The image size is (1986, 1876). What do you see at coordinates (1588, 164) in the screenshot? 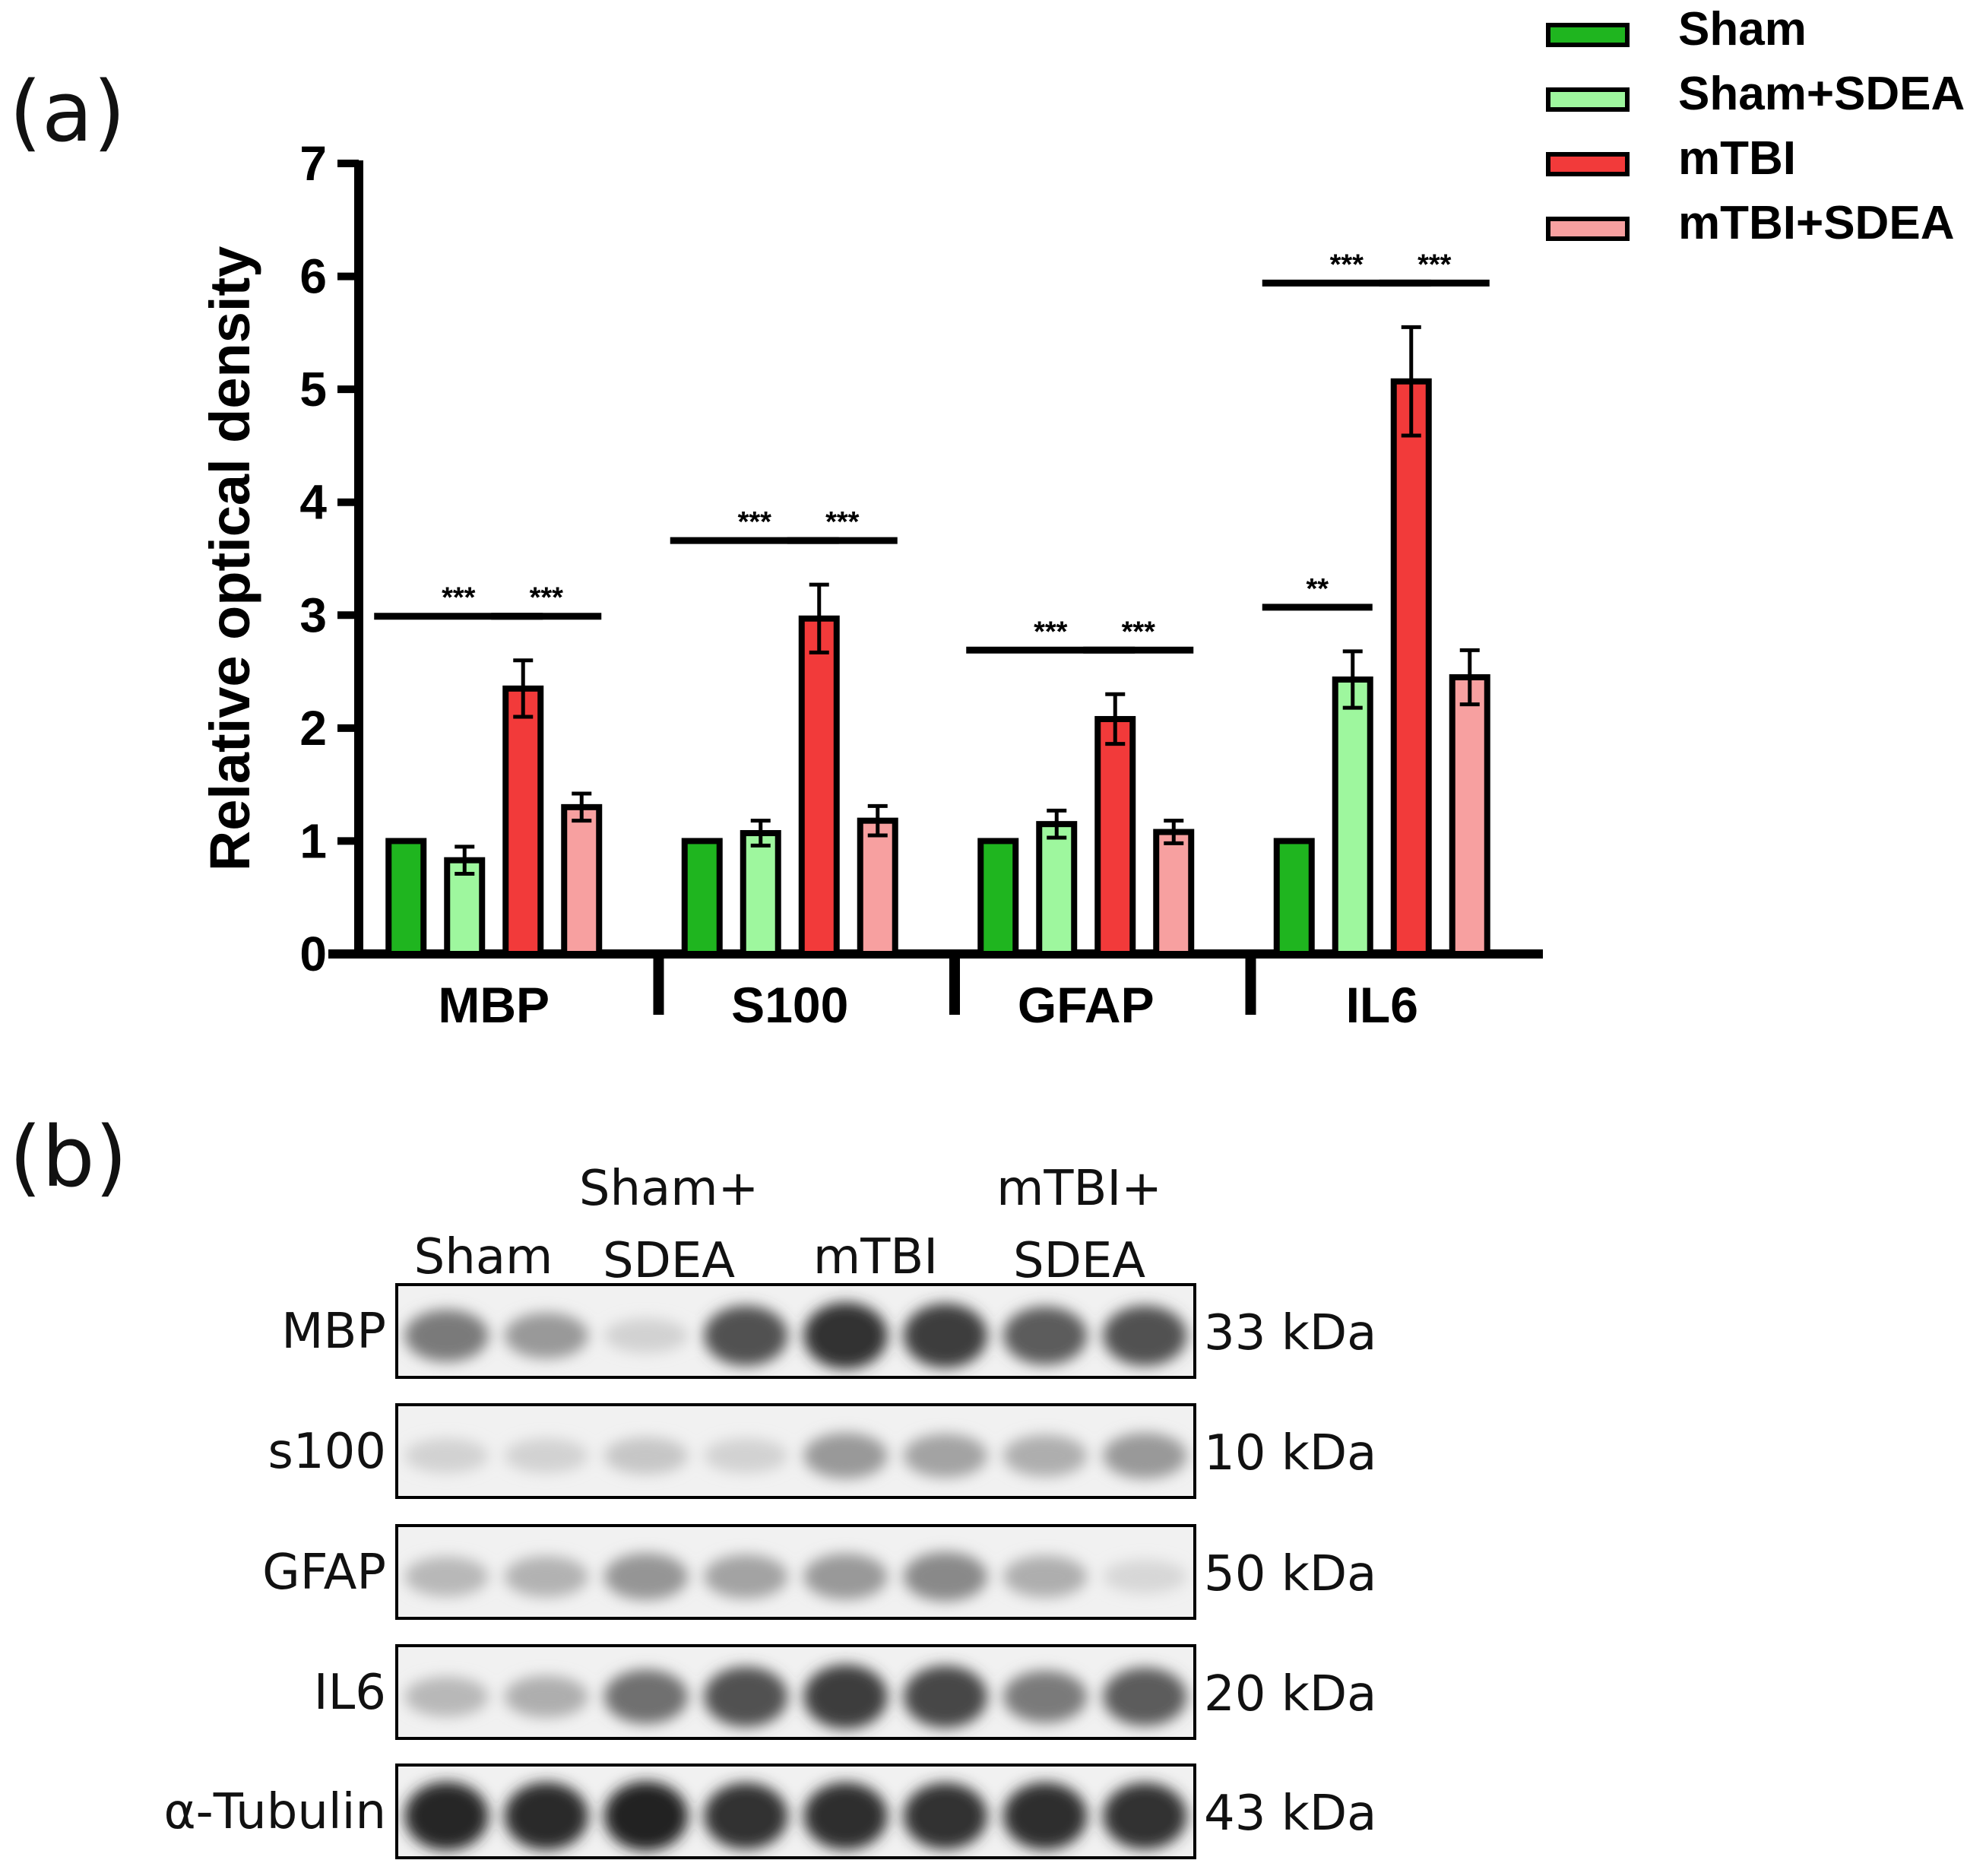
I see `legend-swatch-mTBI` at bounding box center [1588, 164].